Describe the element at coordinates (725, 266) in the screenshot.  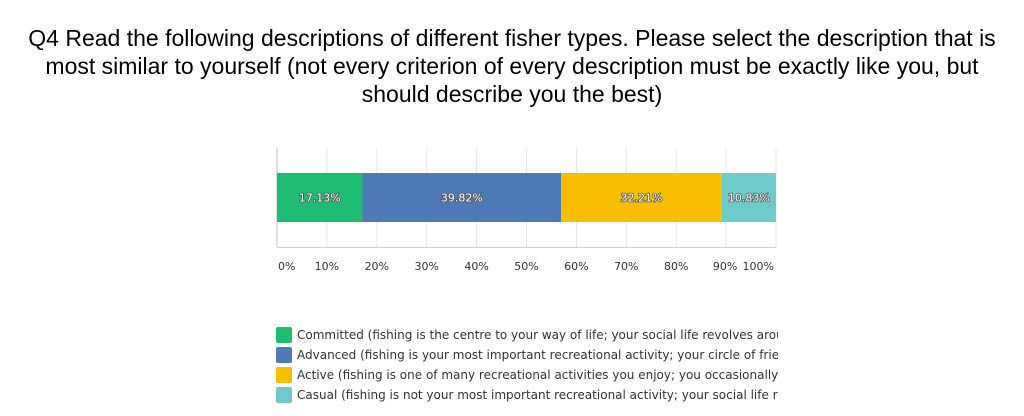
I see `x-tick-label: 90%` at that location.